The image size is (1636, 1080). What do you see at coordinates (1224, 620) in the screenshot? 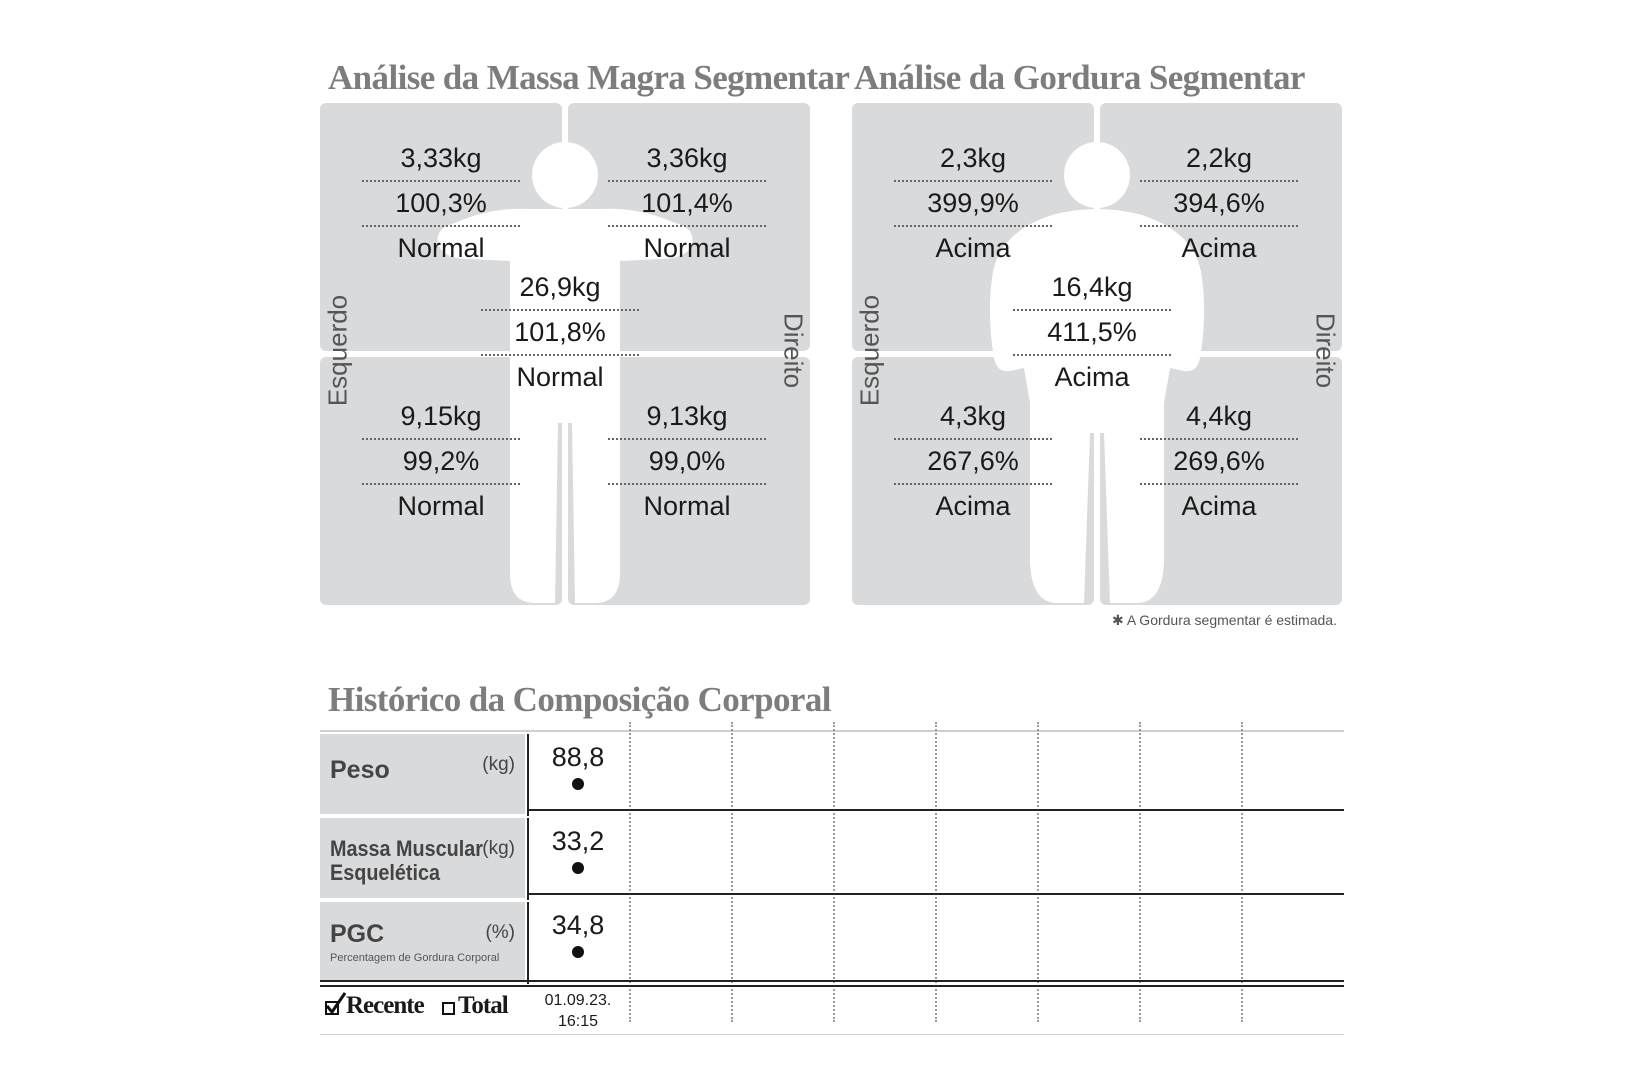
I see `fat-footnote: ✱ A Gordura segmentar é estimada.` at bounding box center [1224, 620].